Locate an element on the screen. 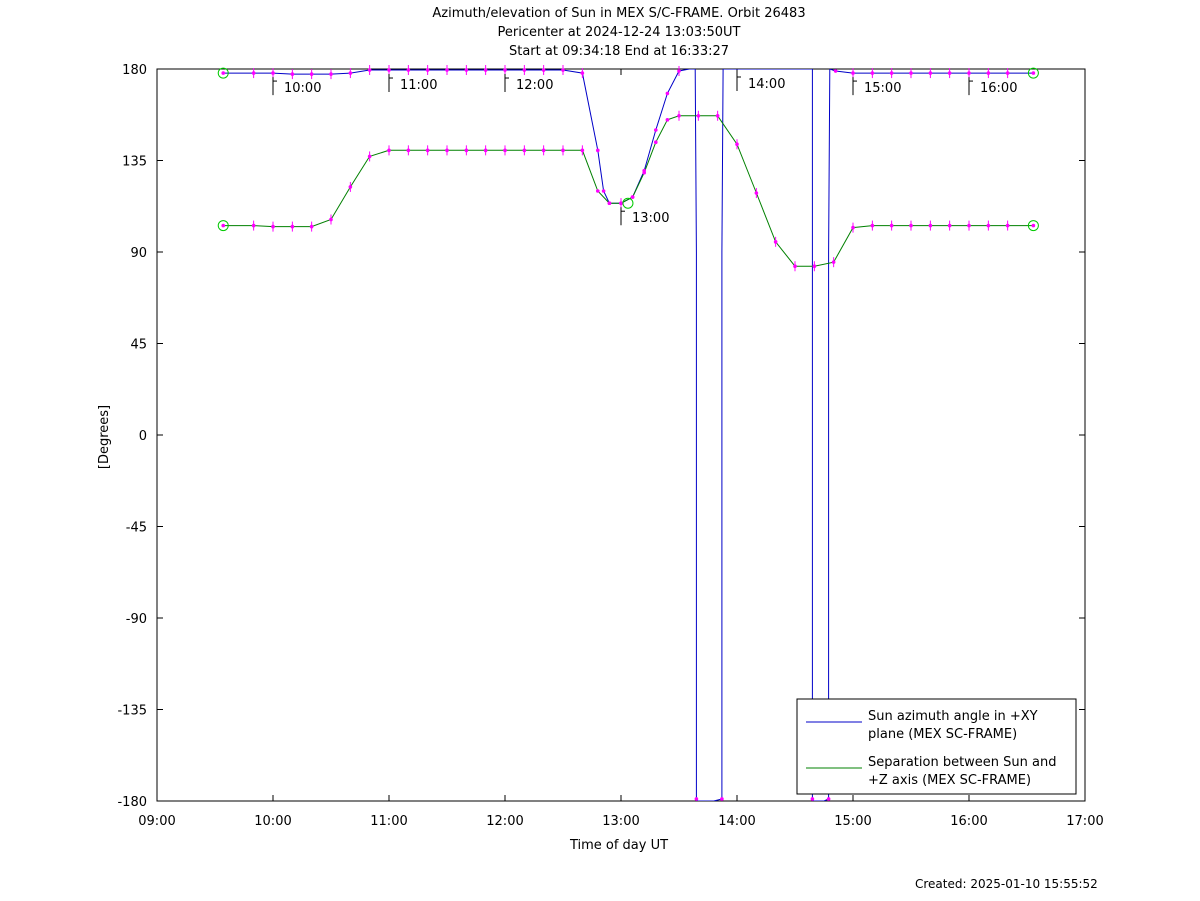  x-tick-label: 10:00 is located at coordinates (272, 821).